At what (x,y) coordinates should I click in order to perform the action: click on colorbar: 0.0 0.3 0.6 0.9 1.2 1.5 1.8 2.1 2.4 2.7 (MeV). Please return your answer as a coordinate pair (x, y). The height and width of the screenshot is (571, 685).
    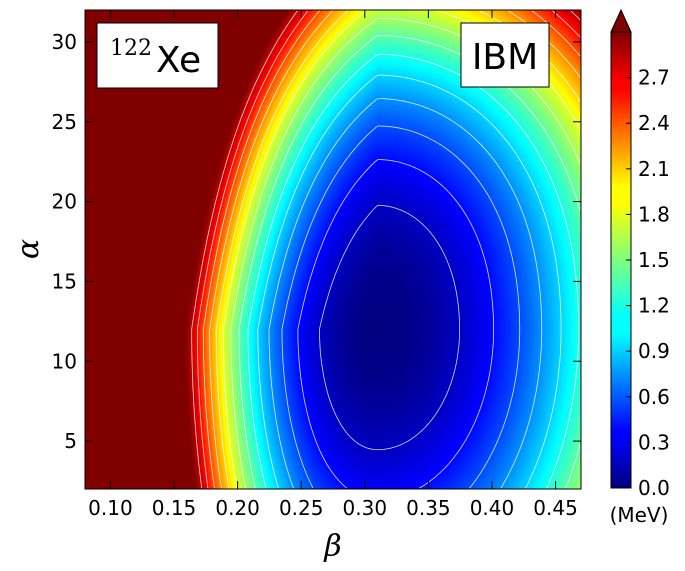
    Looking at the image, I should click on (640, 267).